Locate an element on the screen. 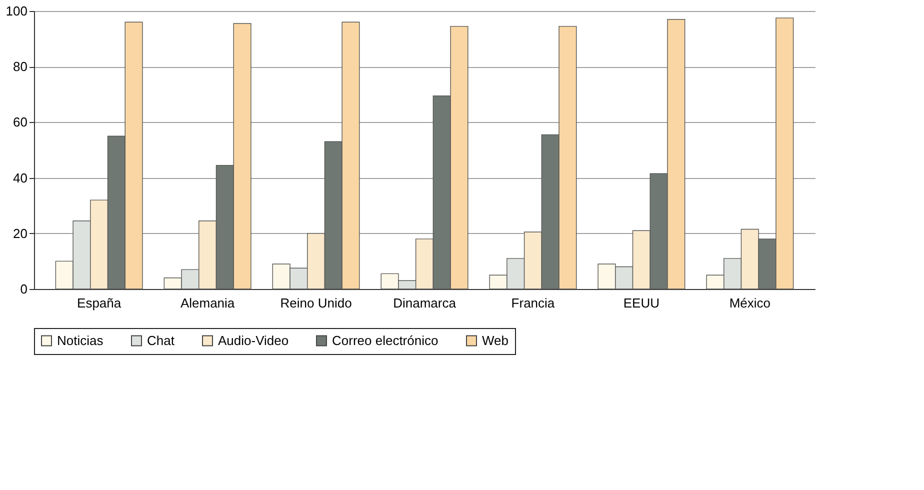 The image size is (924, 490). x-tick-label: Francia is located at coordinates (533, 303).